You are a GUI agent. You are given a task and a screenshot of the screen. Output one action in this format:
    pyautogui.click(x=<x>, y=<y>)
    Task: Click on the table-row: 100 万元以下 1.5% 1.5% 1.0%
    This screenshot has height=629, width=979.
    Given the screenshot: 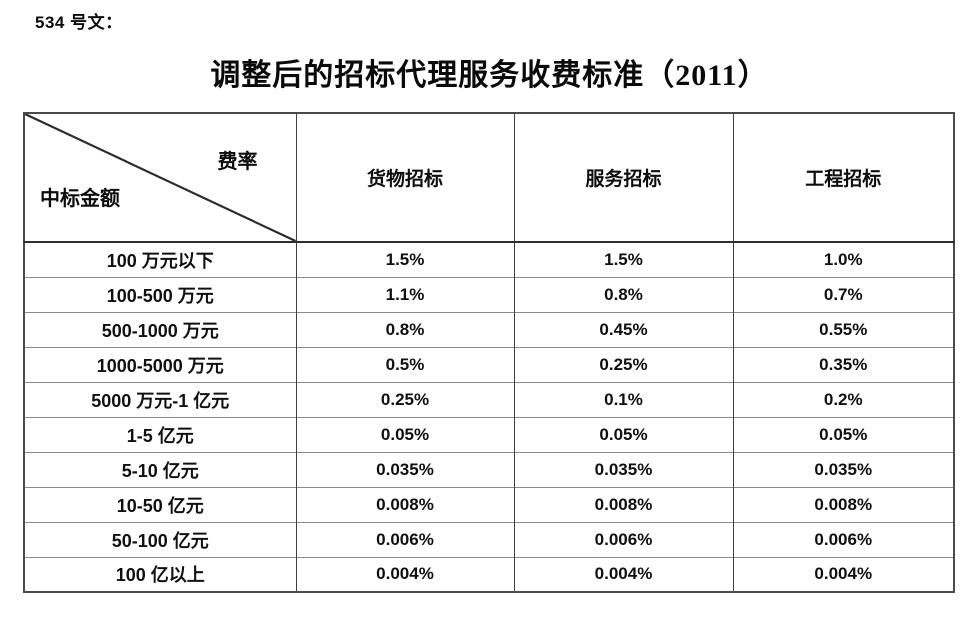 What is the action you would take?
    pyautogui.click(x=489, y=259)
    